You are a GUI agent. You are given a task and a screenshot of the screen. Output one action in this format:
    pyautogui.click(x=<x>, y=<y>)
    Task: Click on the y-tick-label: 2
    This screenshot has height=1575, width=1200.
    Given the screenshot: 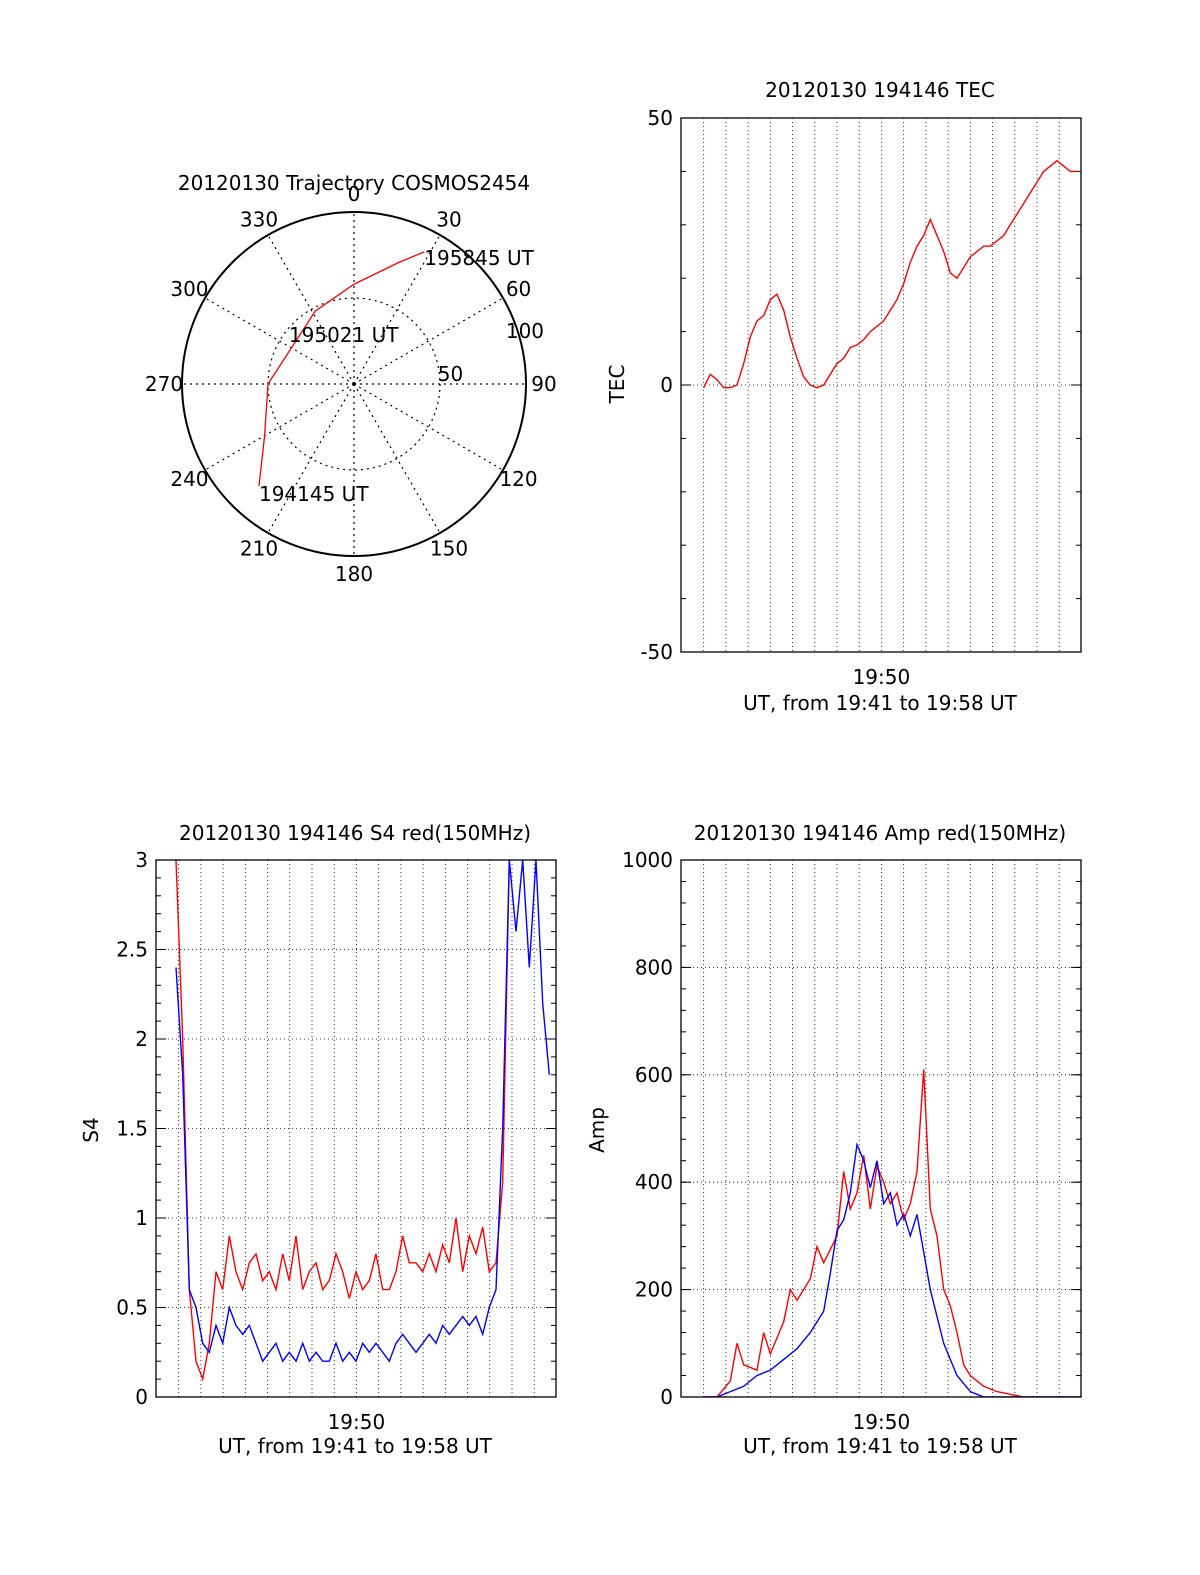 What is the action you would take?
    pyautogui.click(x=141, y=1039)
    